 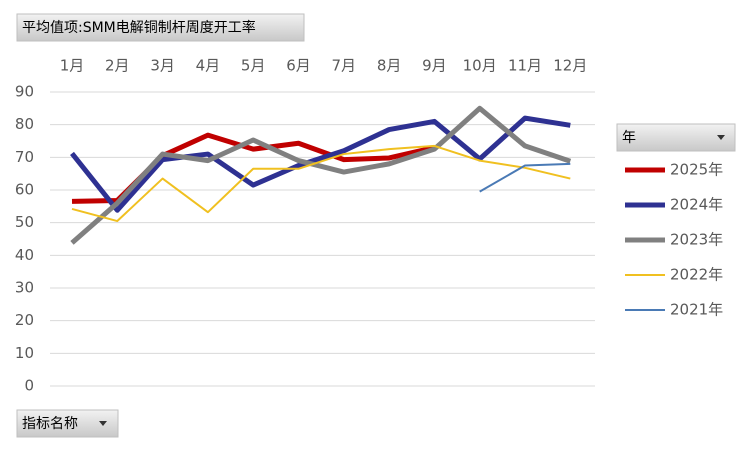 I want to click on title-button: 平均值项:SMM电解铜制杆周度开工率, so click(x=160, y=27).